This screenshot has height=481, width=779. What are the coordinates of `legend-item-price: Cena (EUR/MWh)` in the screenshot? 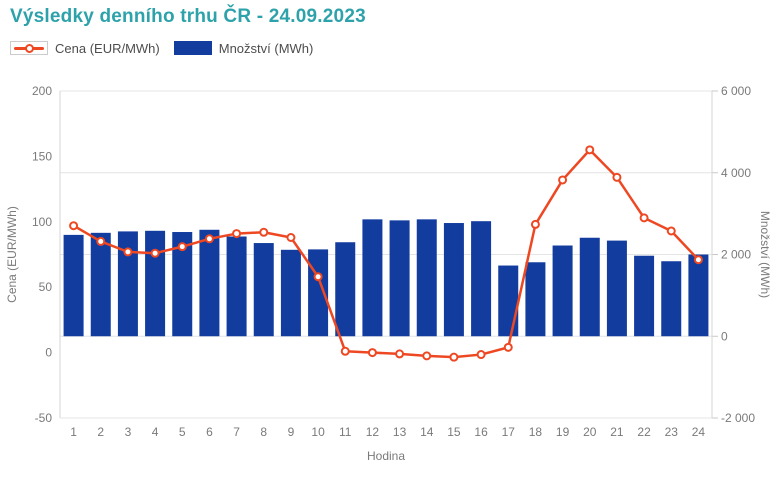 It's located at (85, 48).